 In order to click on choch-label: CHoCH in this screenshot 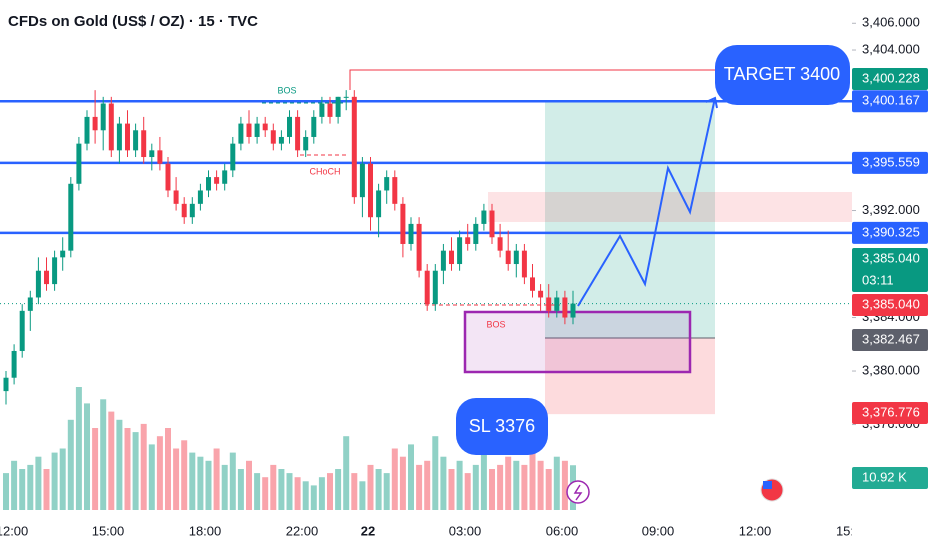, I will do `click(324, 171)`.